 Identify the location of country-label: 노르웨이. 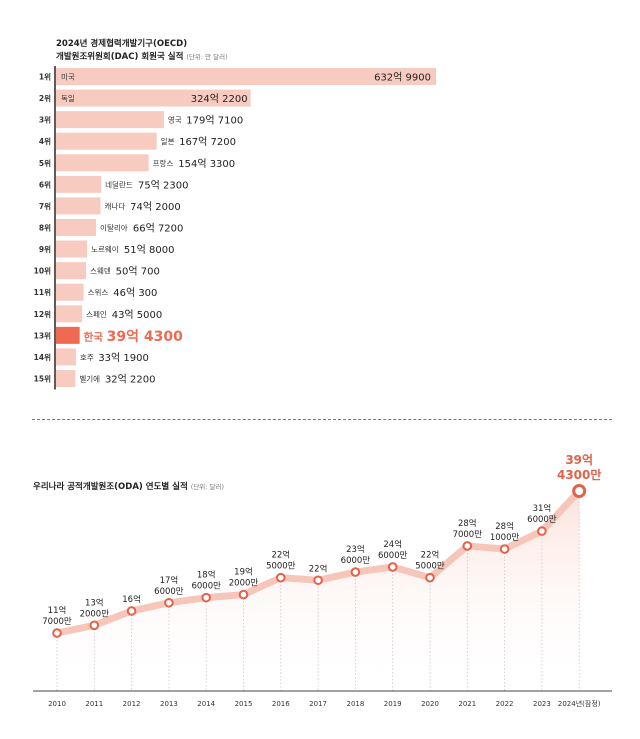
(105, 249).